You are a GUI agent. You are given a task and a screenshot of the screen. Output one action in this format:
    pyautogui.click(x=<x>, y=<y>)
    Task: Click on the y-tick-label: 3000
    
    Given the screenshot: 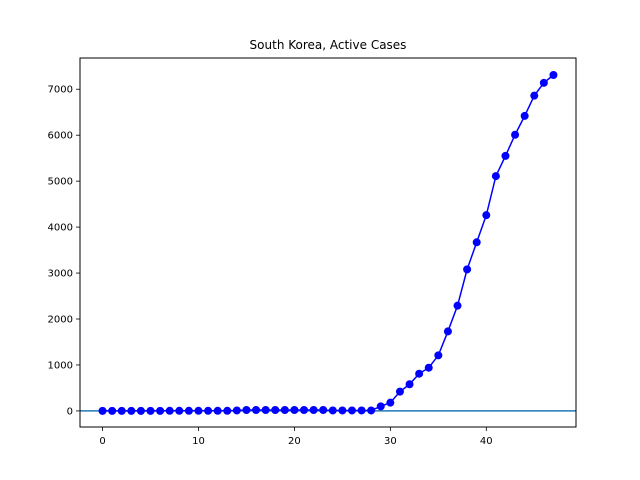 What is the action you would take?
    pyautogui.click(x=60, y=274)
    